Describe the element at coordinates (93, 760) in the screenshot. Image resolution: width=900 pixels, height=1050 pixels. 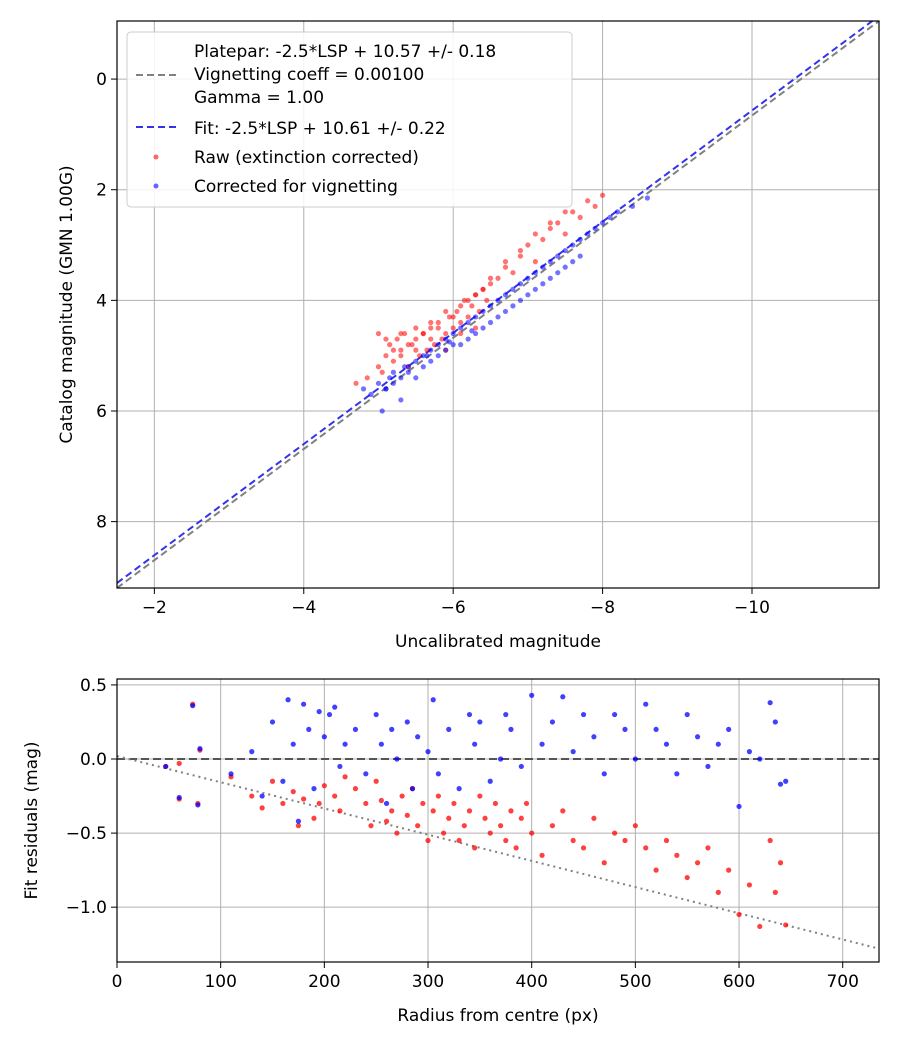
I see `bot-y-tick-label: 0.0` at that location.